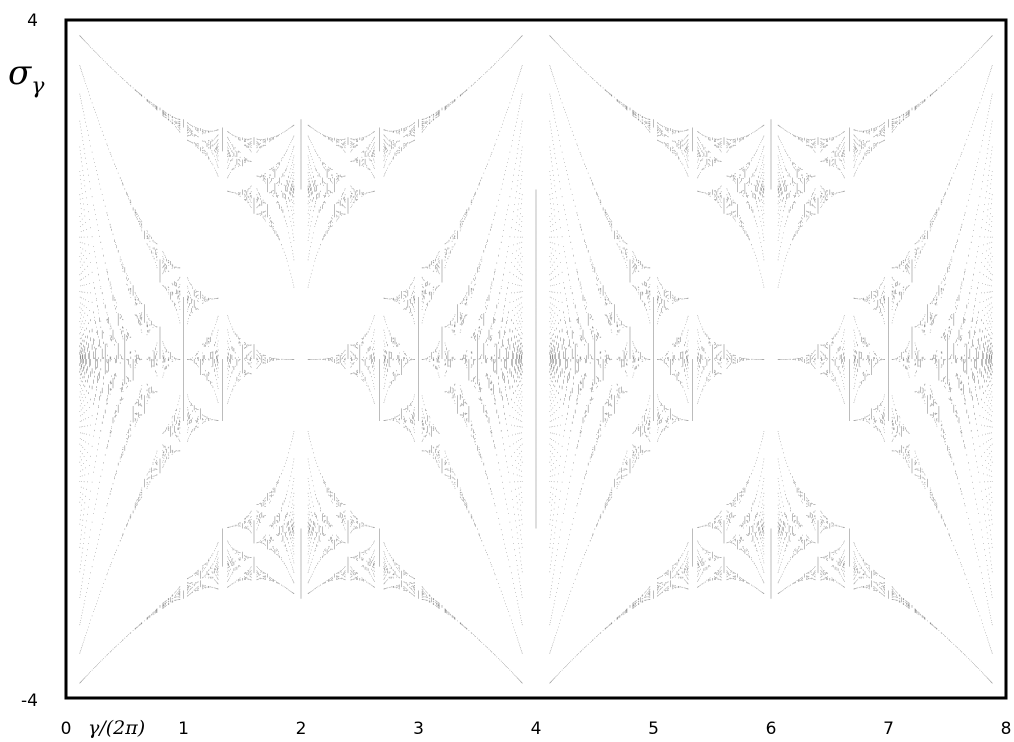 The width and height of the screenshot is (1014, 742). What do you see at coordinates (1006, 729) in the screenshot?
I see `x-tick-label: 8` at bounding box center [1006, 729].